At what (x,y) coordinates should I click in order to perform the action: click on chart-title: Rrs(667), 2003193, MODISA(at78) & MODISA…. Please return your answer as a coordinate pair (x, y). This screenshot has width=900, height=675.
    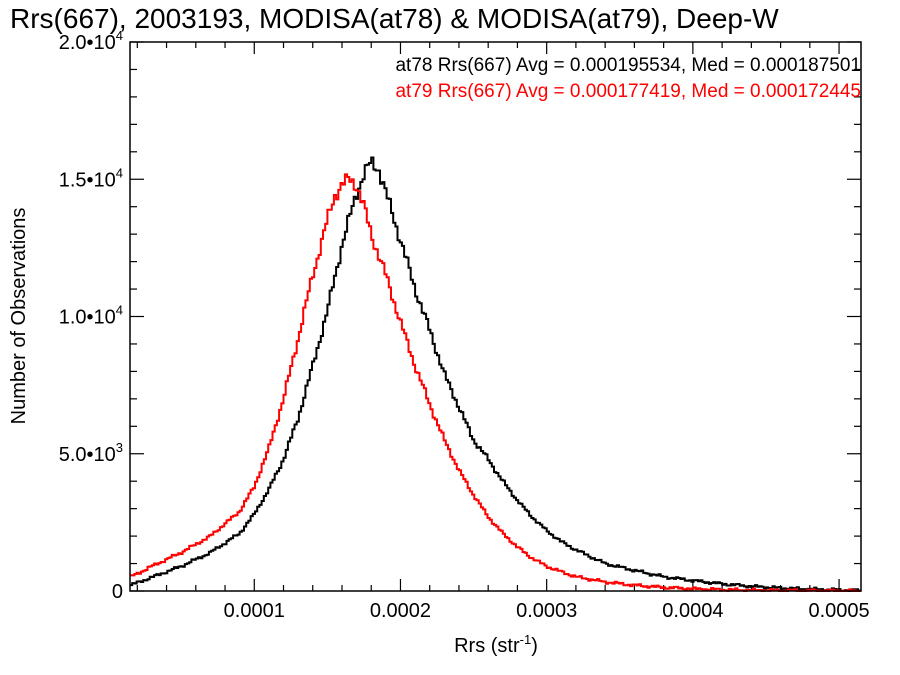
    Looking at the image, I should click on (394, 18).